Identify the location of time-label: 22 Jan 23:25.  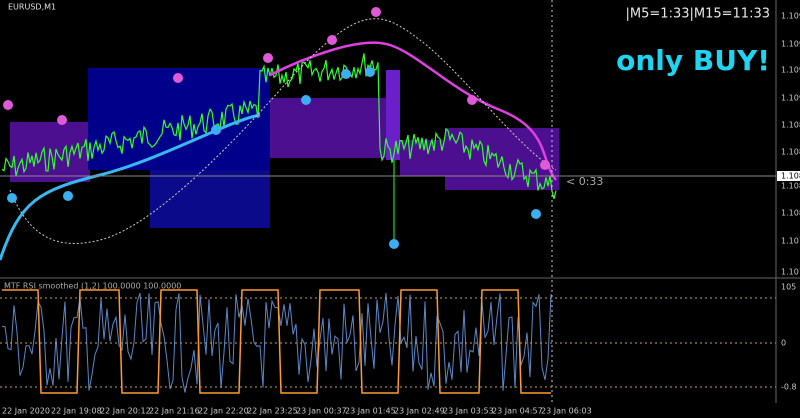
(272, 411).